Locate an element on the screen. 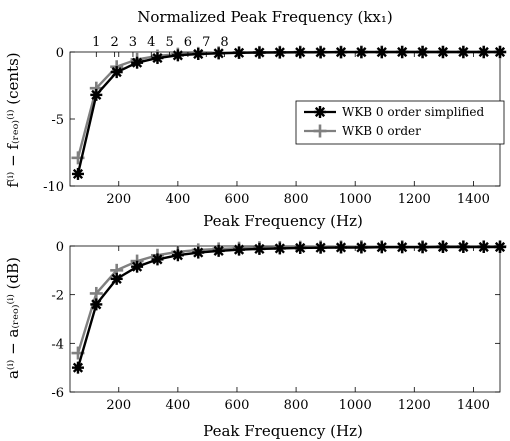 The image size is (510, 441). legend-box is located at coordinates (400, 122).